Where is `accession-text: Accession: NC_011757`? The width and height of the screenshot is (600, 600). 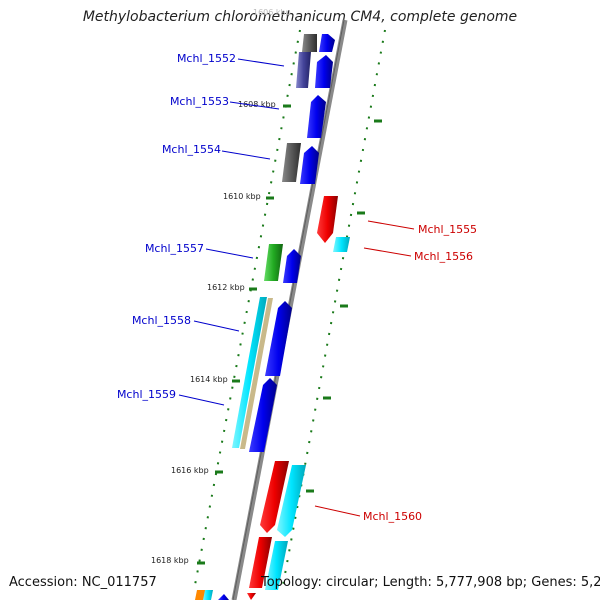
accession-text: Accession: NC_011757 is located at coordinates (83, 582).